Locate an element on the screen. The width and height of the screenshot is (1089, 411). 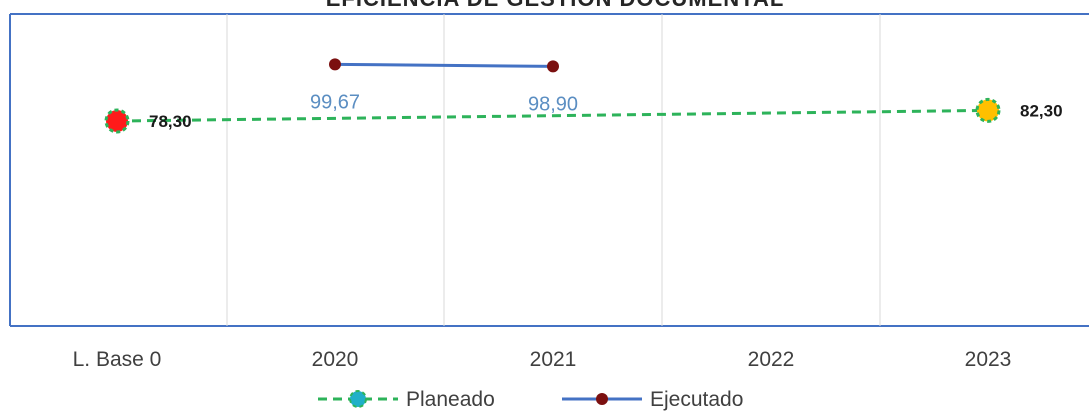
planeado-data-label-0: 78,30 is located at coordinates (170, 121).